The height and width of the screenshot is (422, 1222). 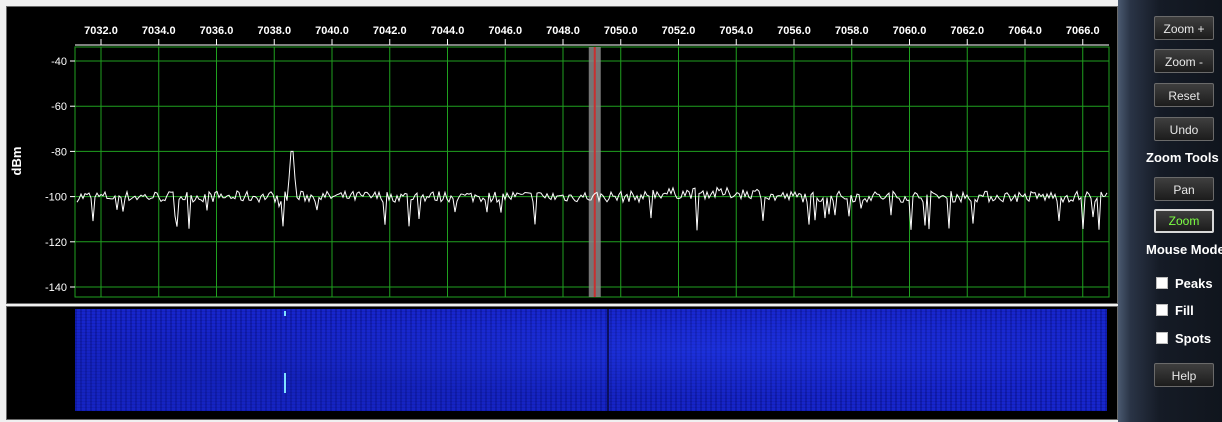 What do you see at coordinates (1184, 95) in the screenshot?
I see `reset-button: Reset` at bounding box center [1184, 95].